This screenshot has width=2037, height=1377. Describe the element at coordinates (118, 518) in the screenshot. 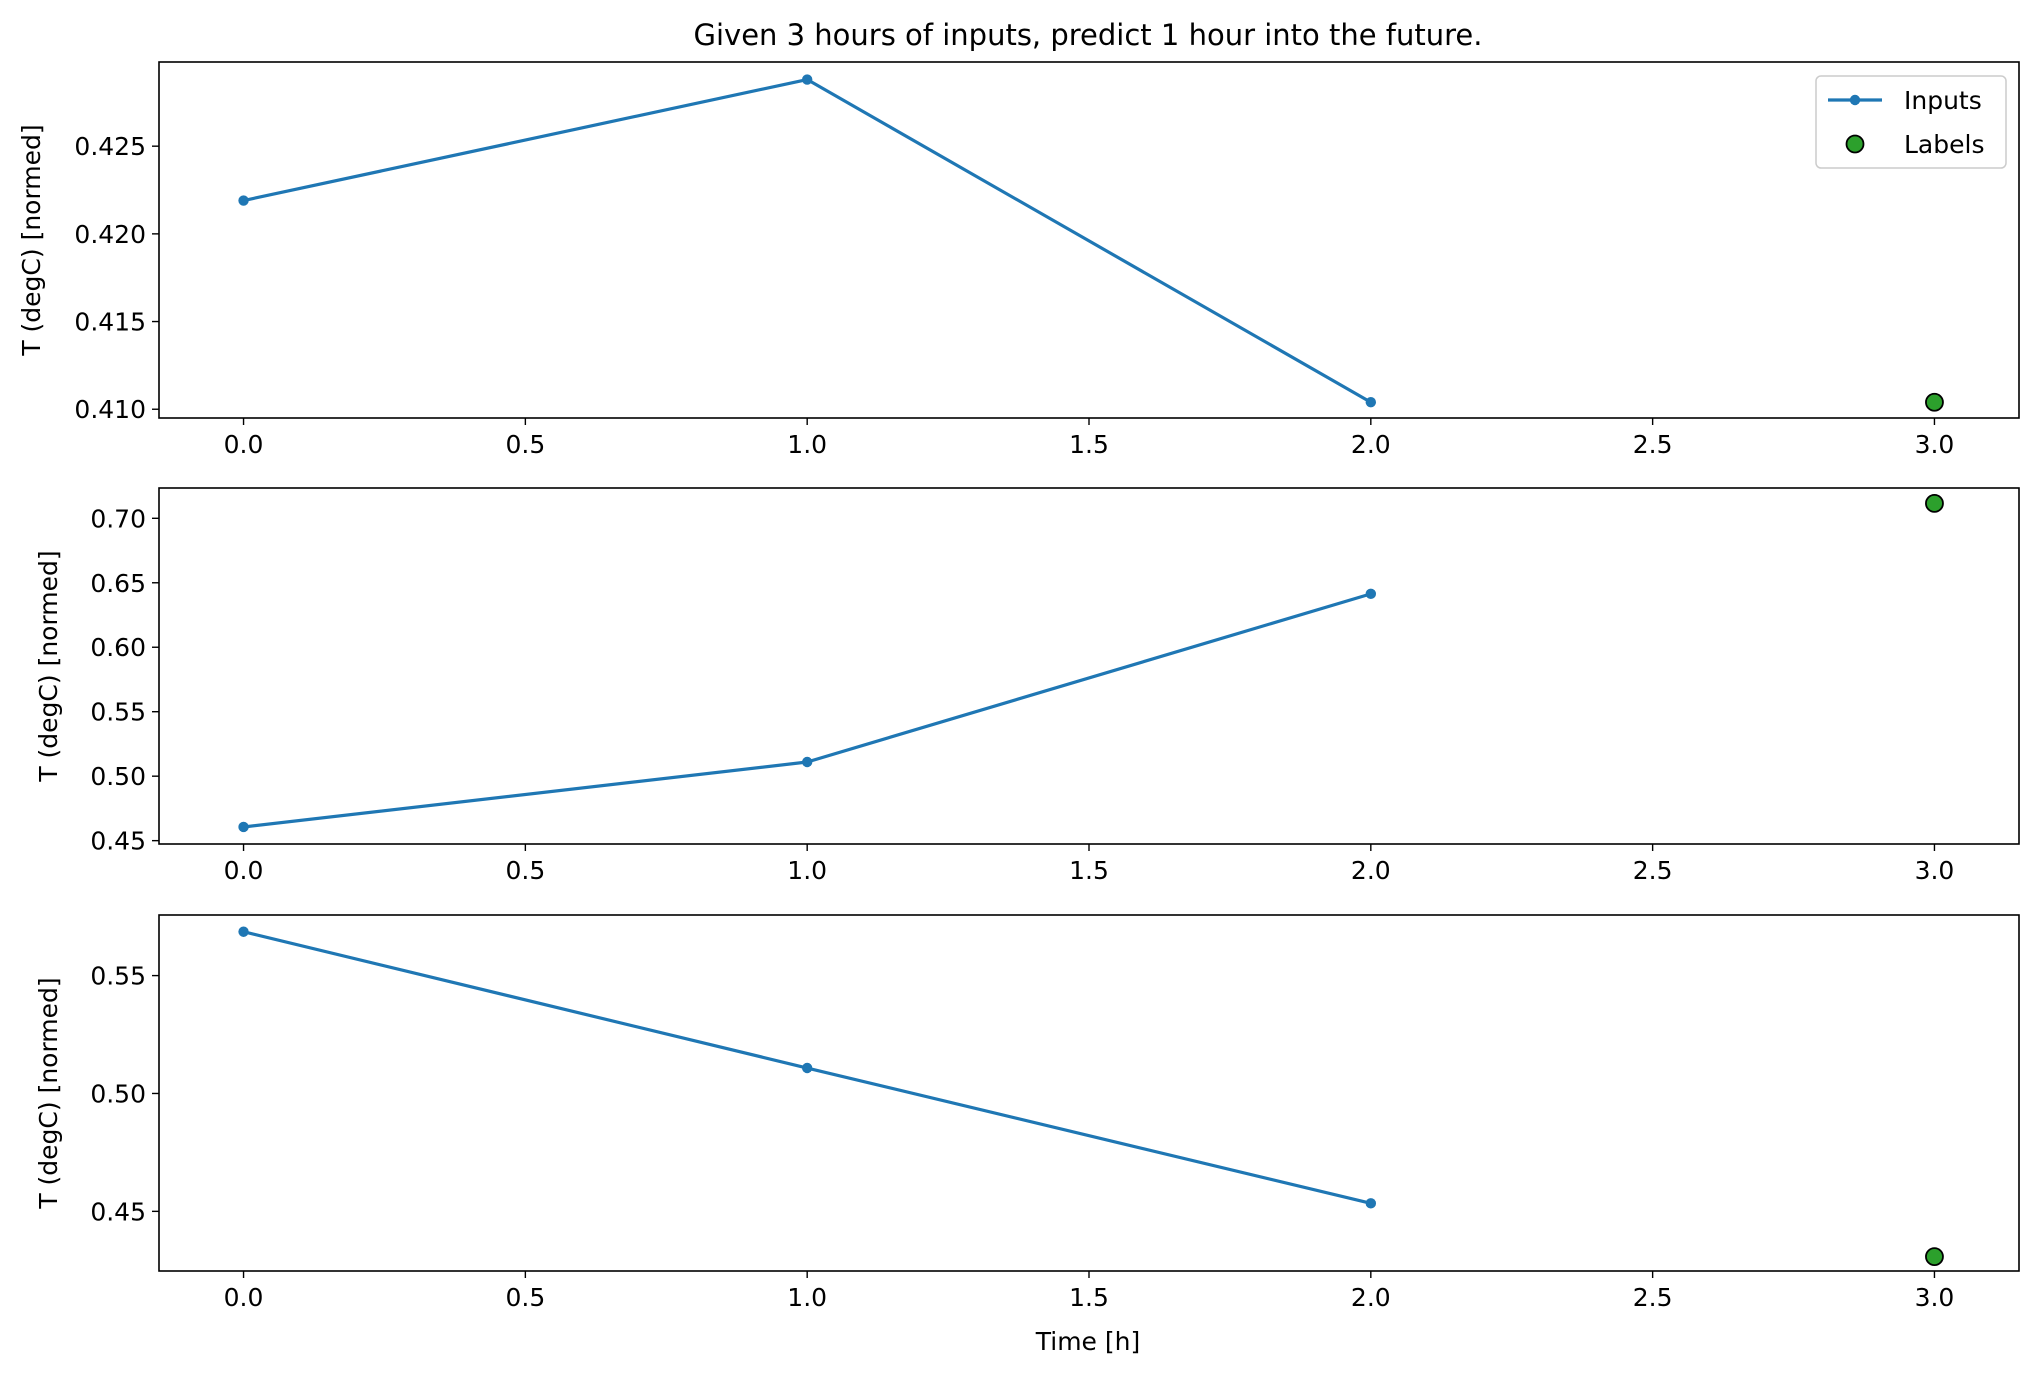

I see `y-tick-label: 0.70` at that location.